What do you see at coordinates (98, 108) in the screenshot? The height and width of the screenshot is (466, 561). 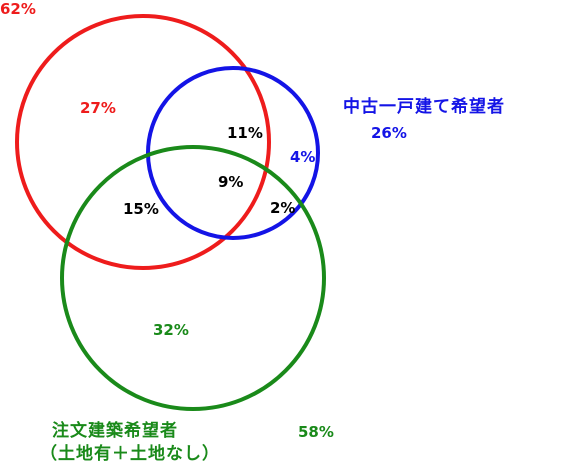 I see `region-red-only: 27%` at bounding box center [98, 108].